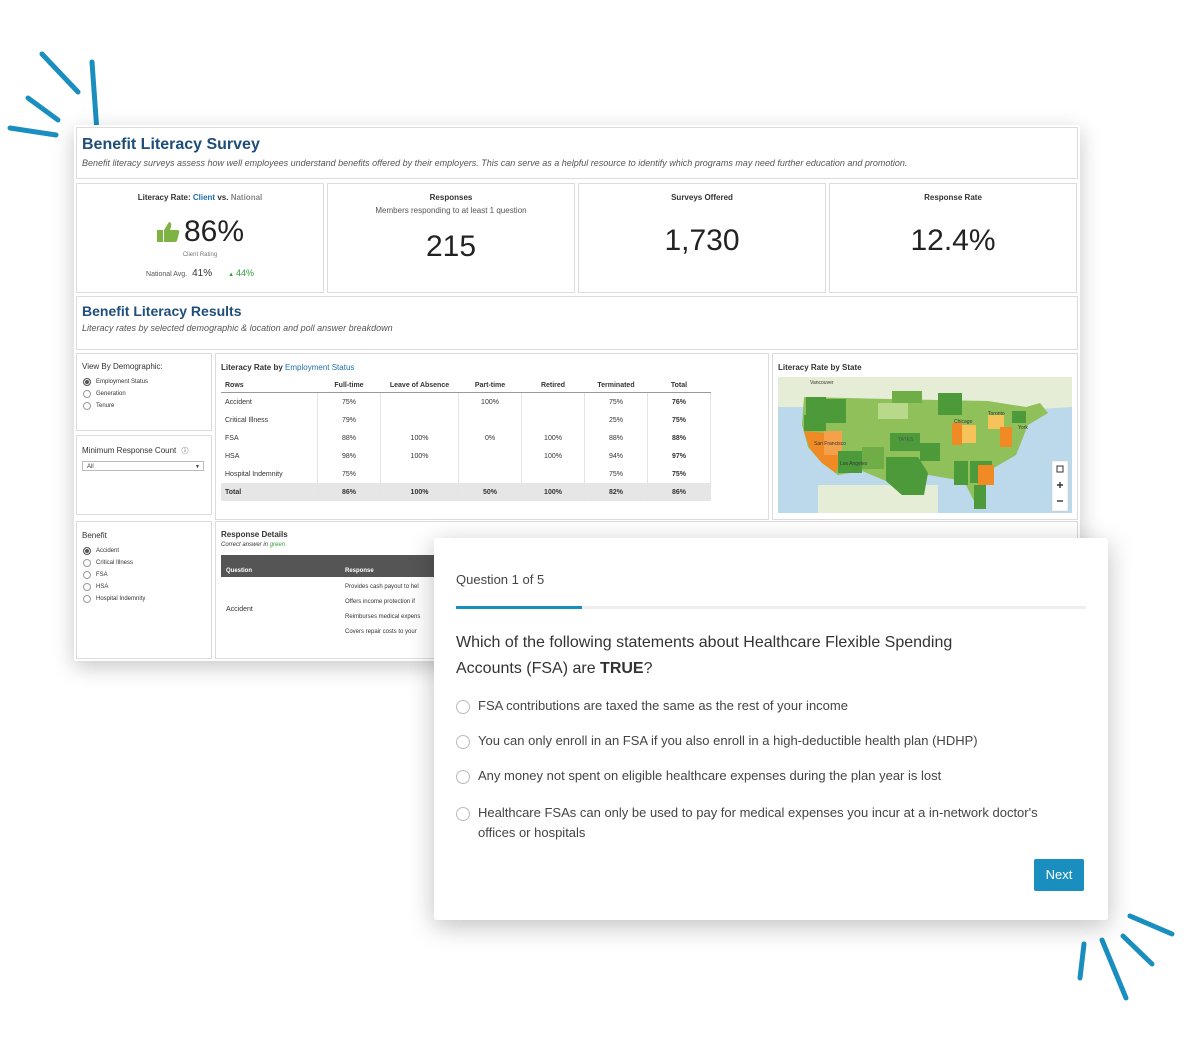 The image size is (1198, 1055). I want to click on kpi-rate-label: Response Rate, so click(953, 197).